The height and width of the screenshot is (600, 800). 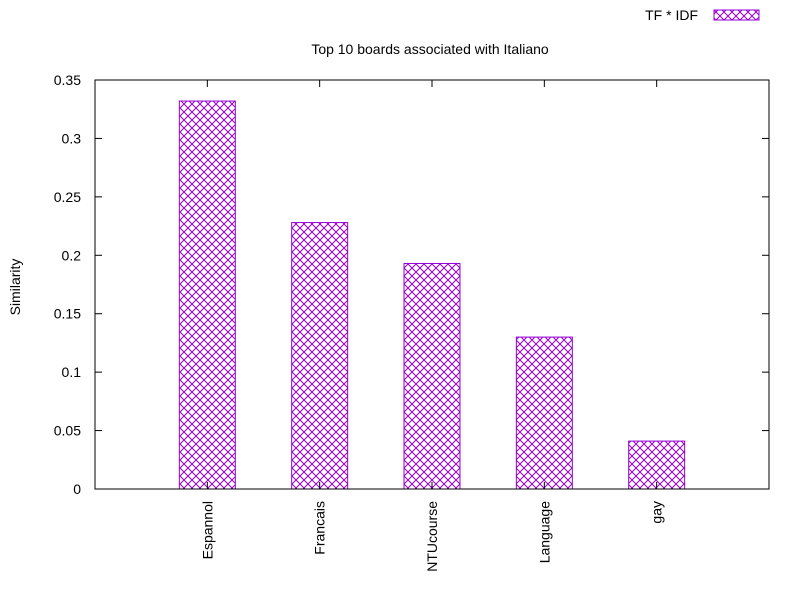 What do you see at coordinates (72, 138) in the screenshot?
I see `y-tick-label: 0.3` at bounding box center [72, 138].